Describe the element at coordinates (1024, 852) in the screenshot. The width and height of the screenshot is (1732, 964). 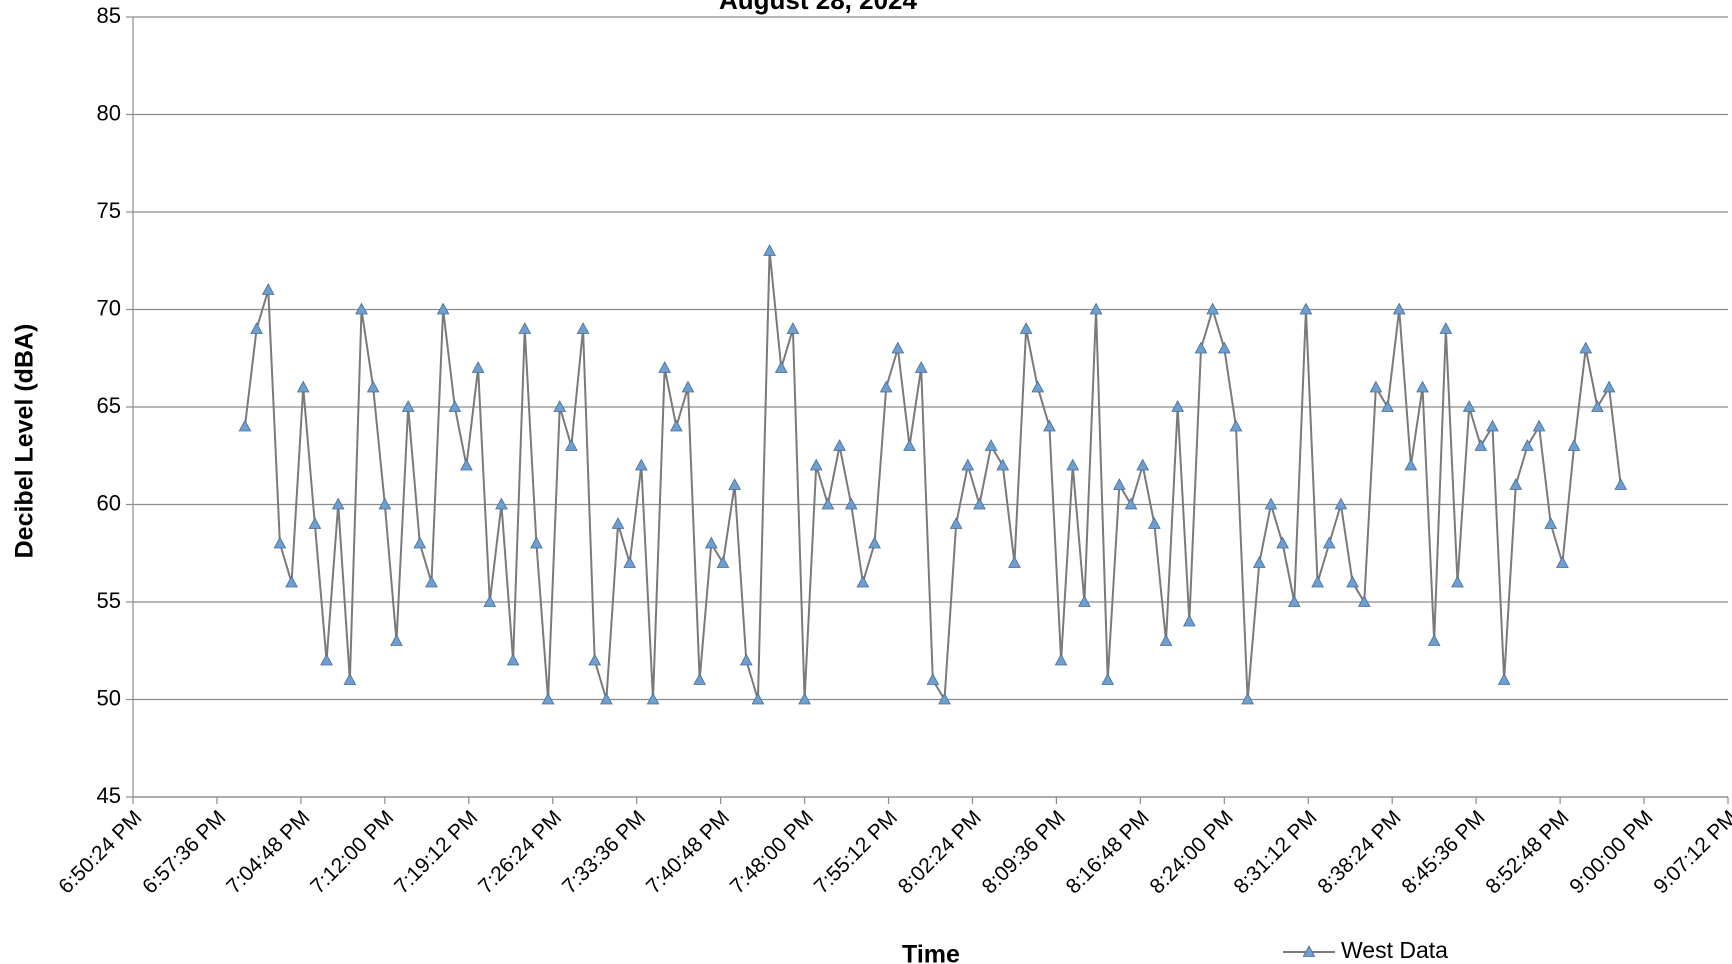
I see `x-tick-label: 8:09:36 PM` at that location.